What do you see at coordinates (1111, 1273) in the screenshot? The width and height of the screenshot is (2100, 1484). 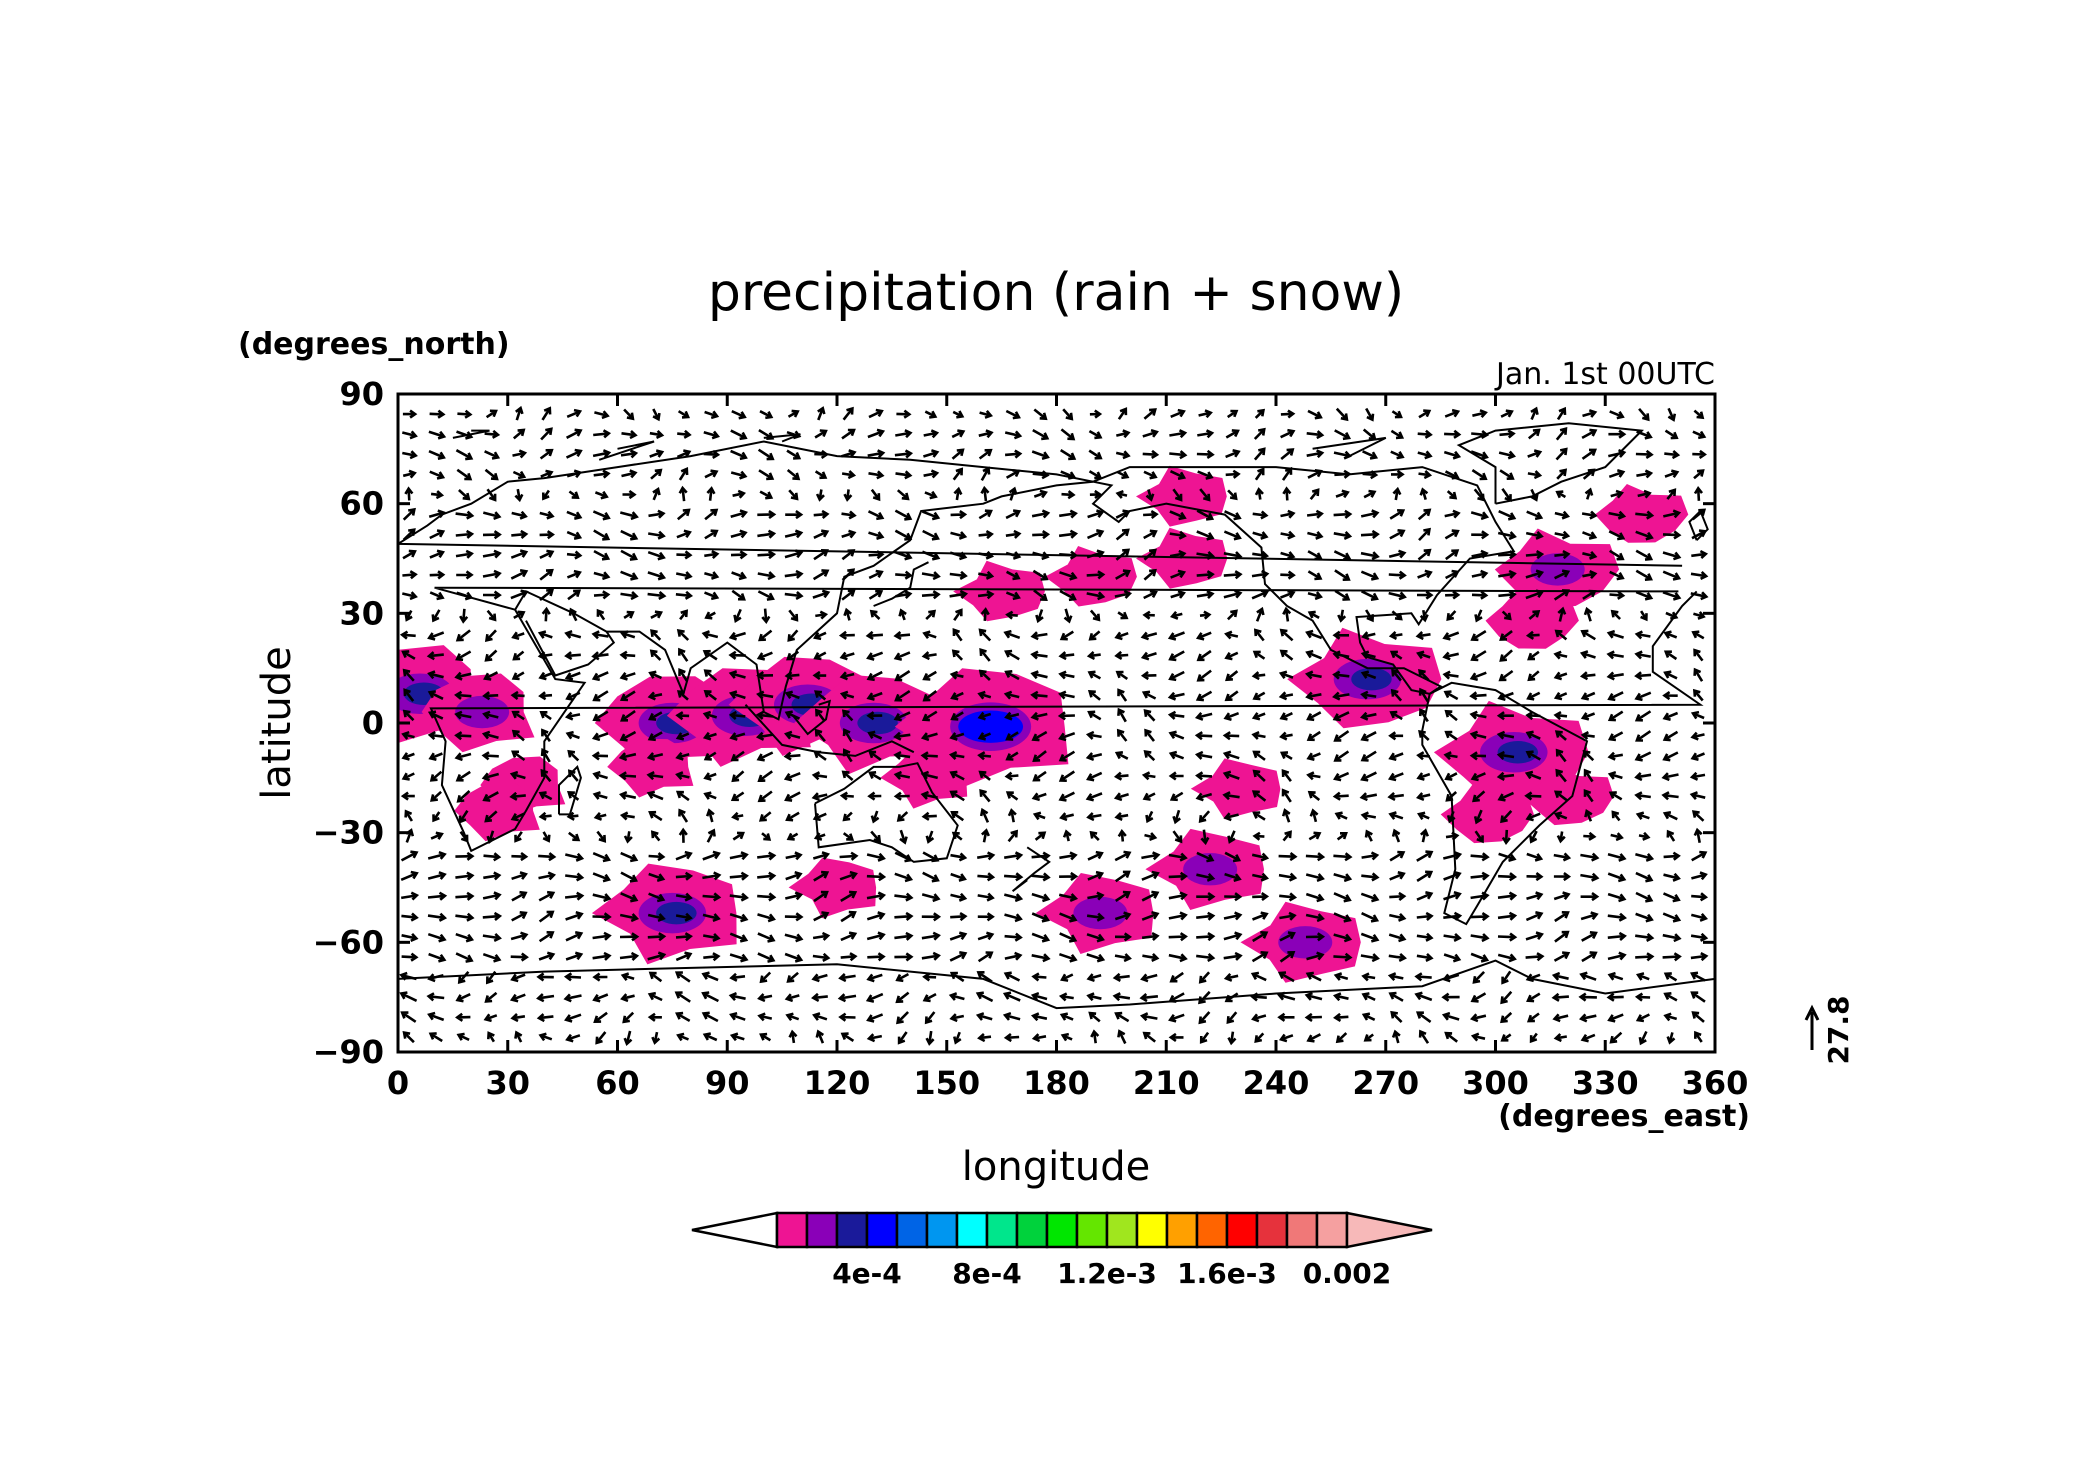 I see `colorbar-labels: 4e-4 8e-4 1.2e-3 1.6e-3 0.002` at bounding box center [1111, 1273].